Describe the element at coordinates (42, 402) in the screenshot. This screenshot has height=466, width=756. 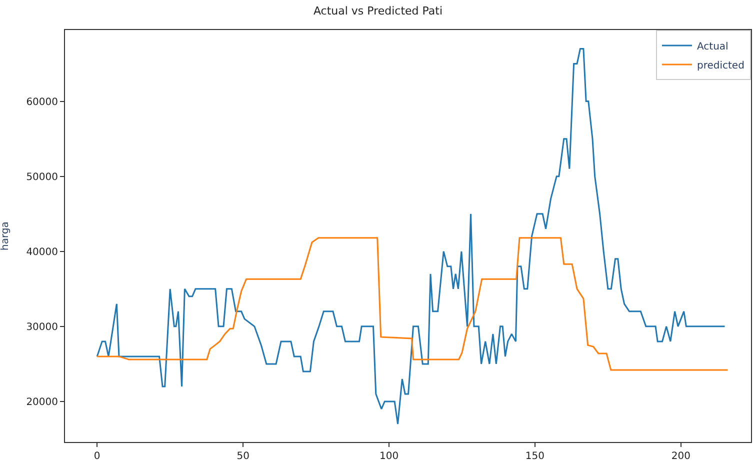
I see `y-tick-label: 20000` at that location.